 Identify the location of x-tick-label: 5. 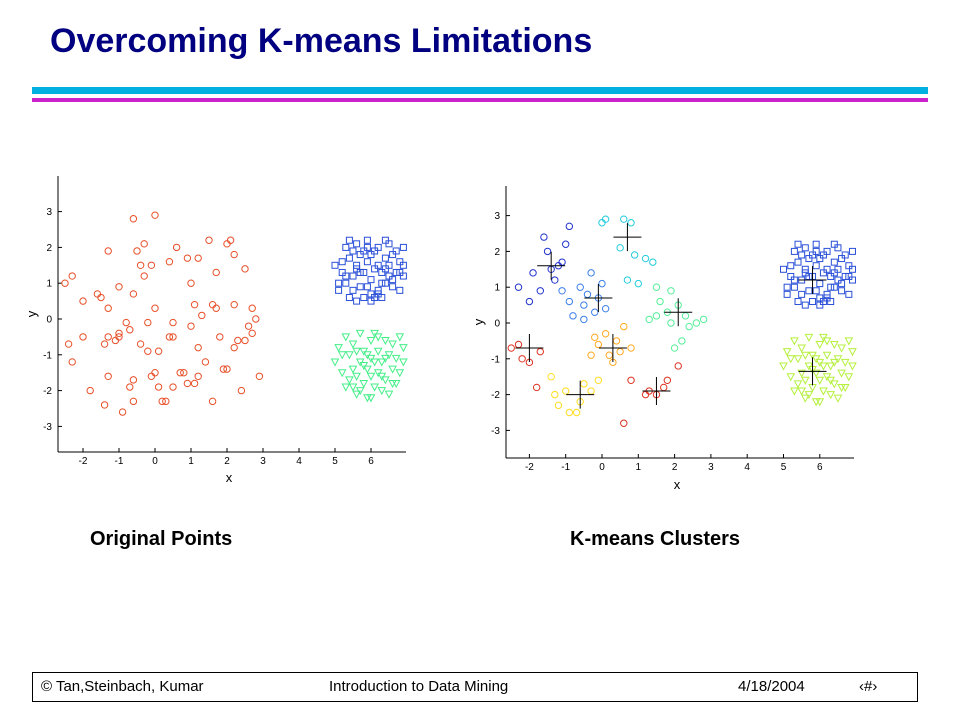
(784, 467).